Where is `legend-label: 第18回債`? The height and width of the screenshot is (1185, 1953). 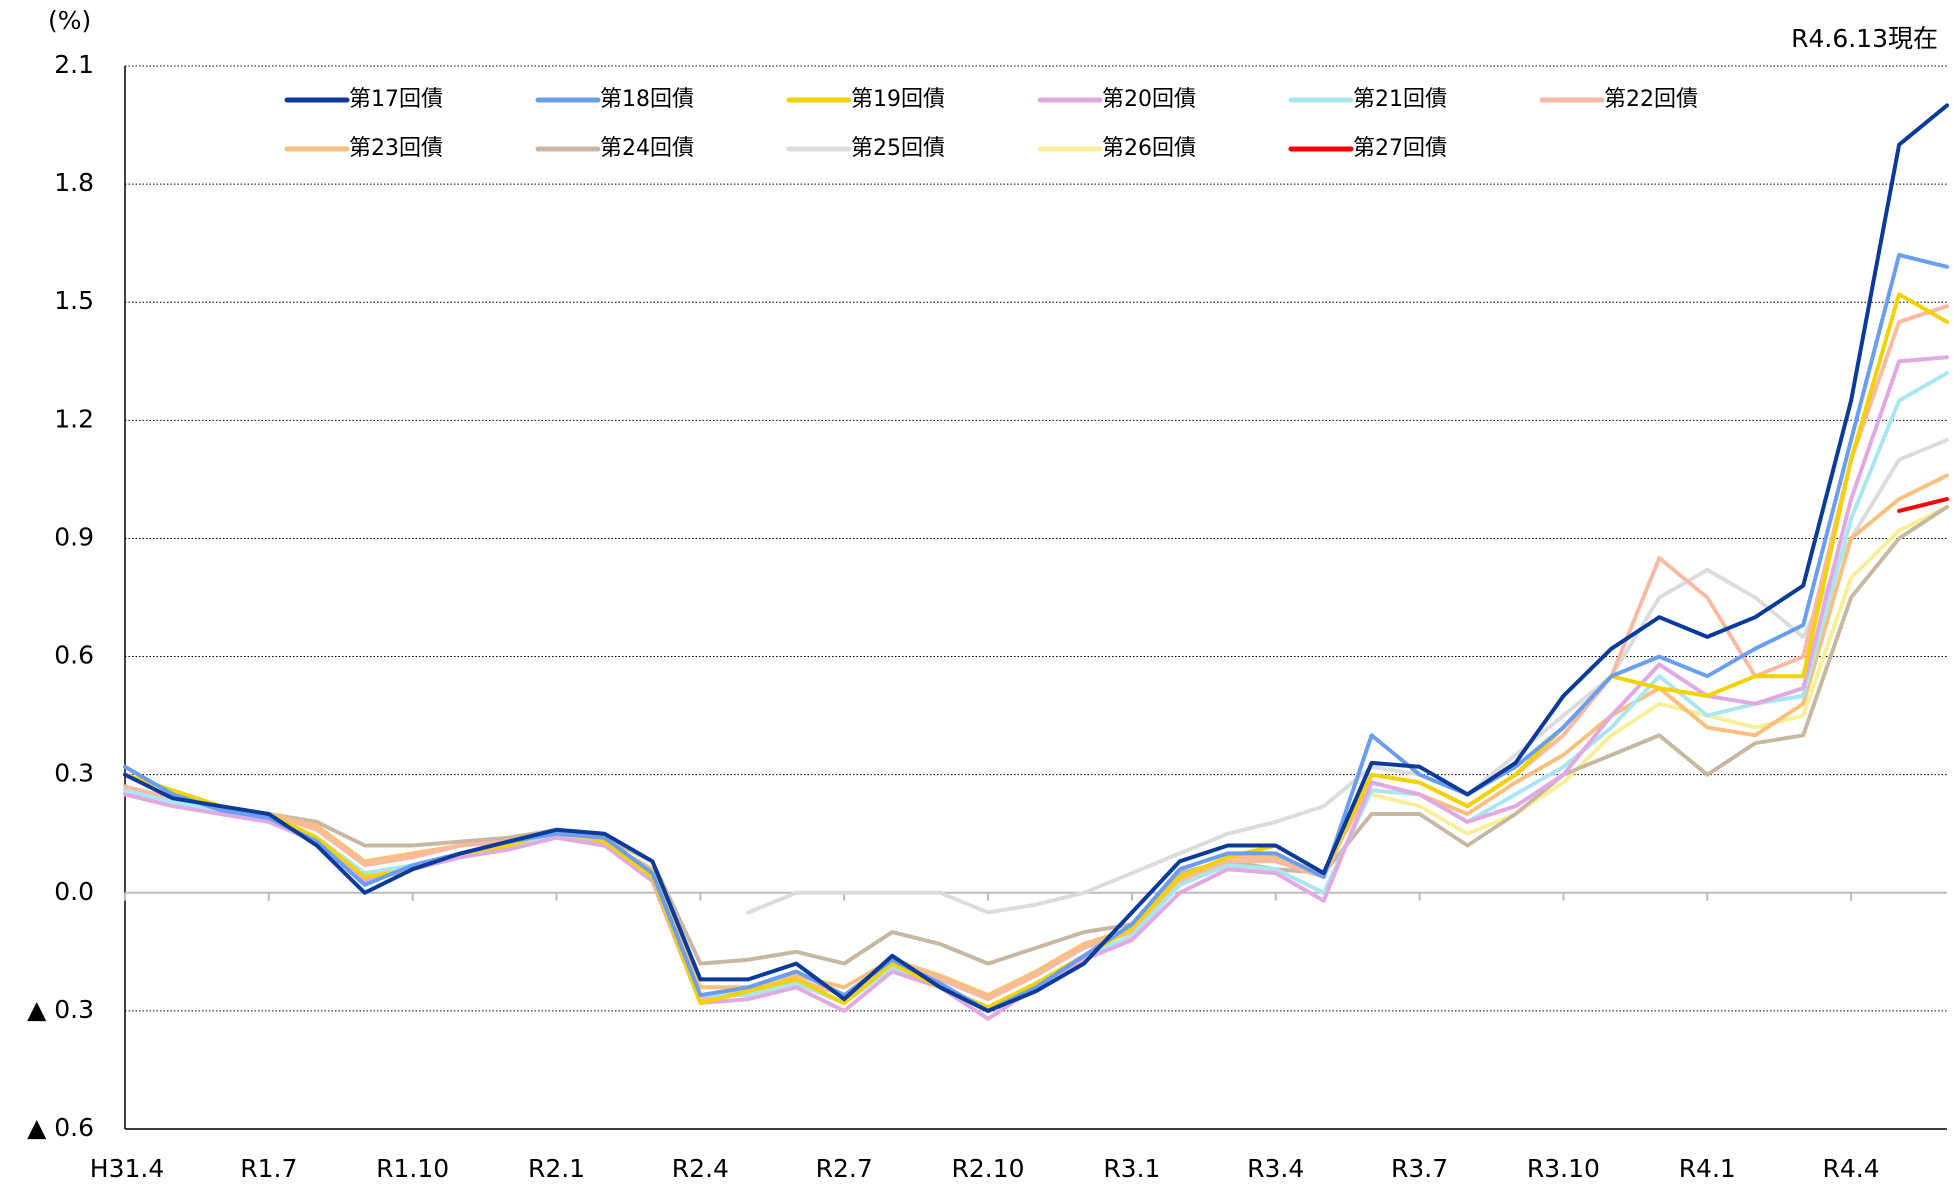 legend-label: 第18回債 is located at coordinates (647, 99).